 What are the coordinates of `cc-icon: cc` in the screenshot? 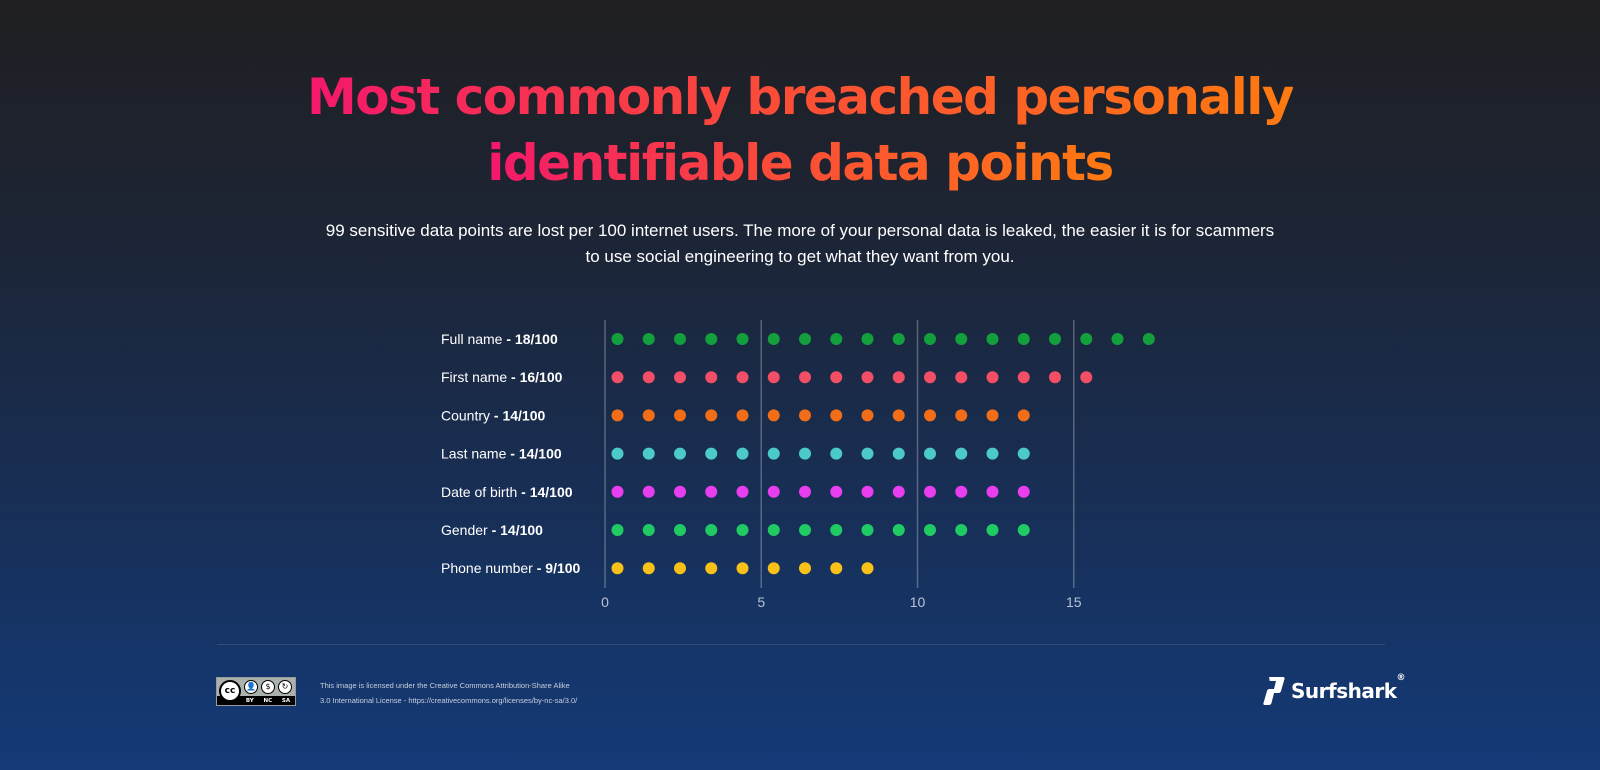 It's located at (230, 691).